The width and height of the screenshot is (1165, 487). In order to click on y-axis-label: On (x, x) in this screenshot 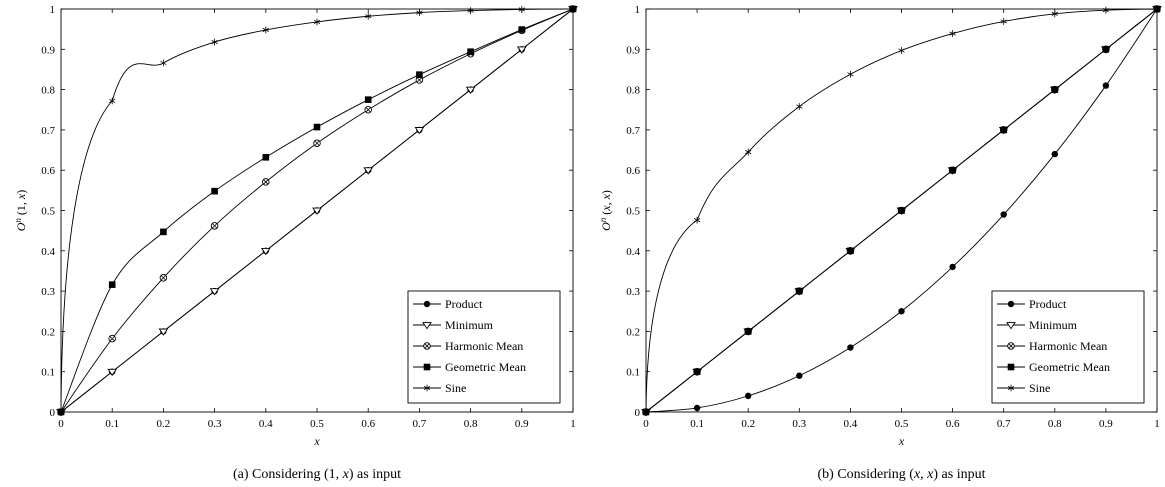, I will do `click(605, 210)`.